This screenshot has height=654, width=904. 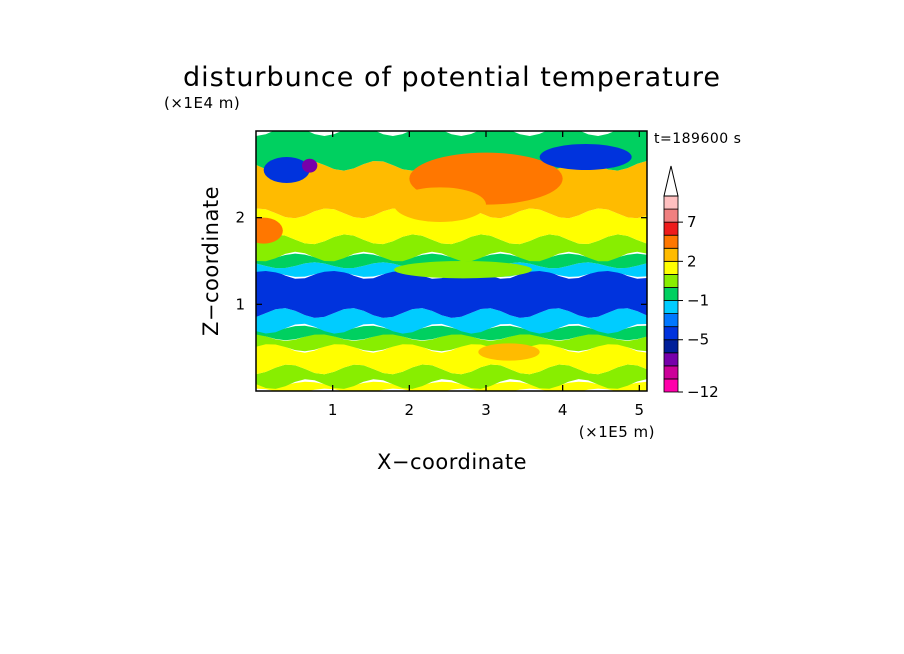 What do you see at coordinates (692, 261) in the screenshot?
I see `colorbar-label: 2` at bounding box center [692, 261].